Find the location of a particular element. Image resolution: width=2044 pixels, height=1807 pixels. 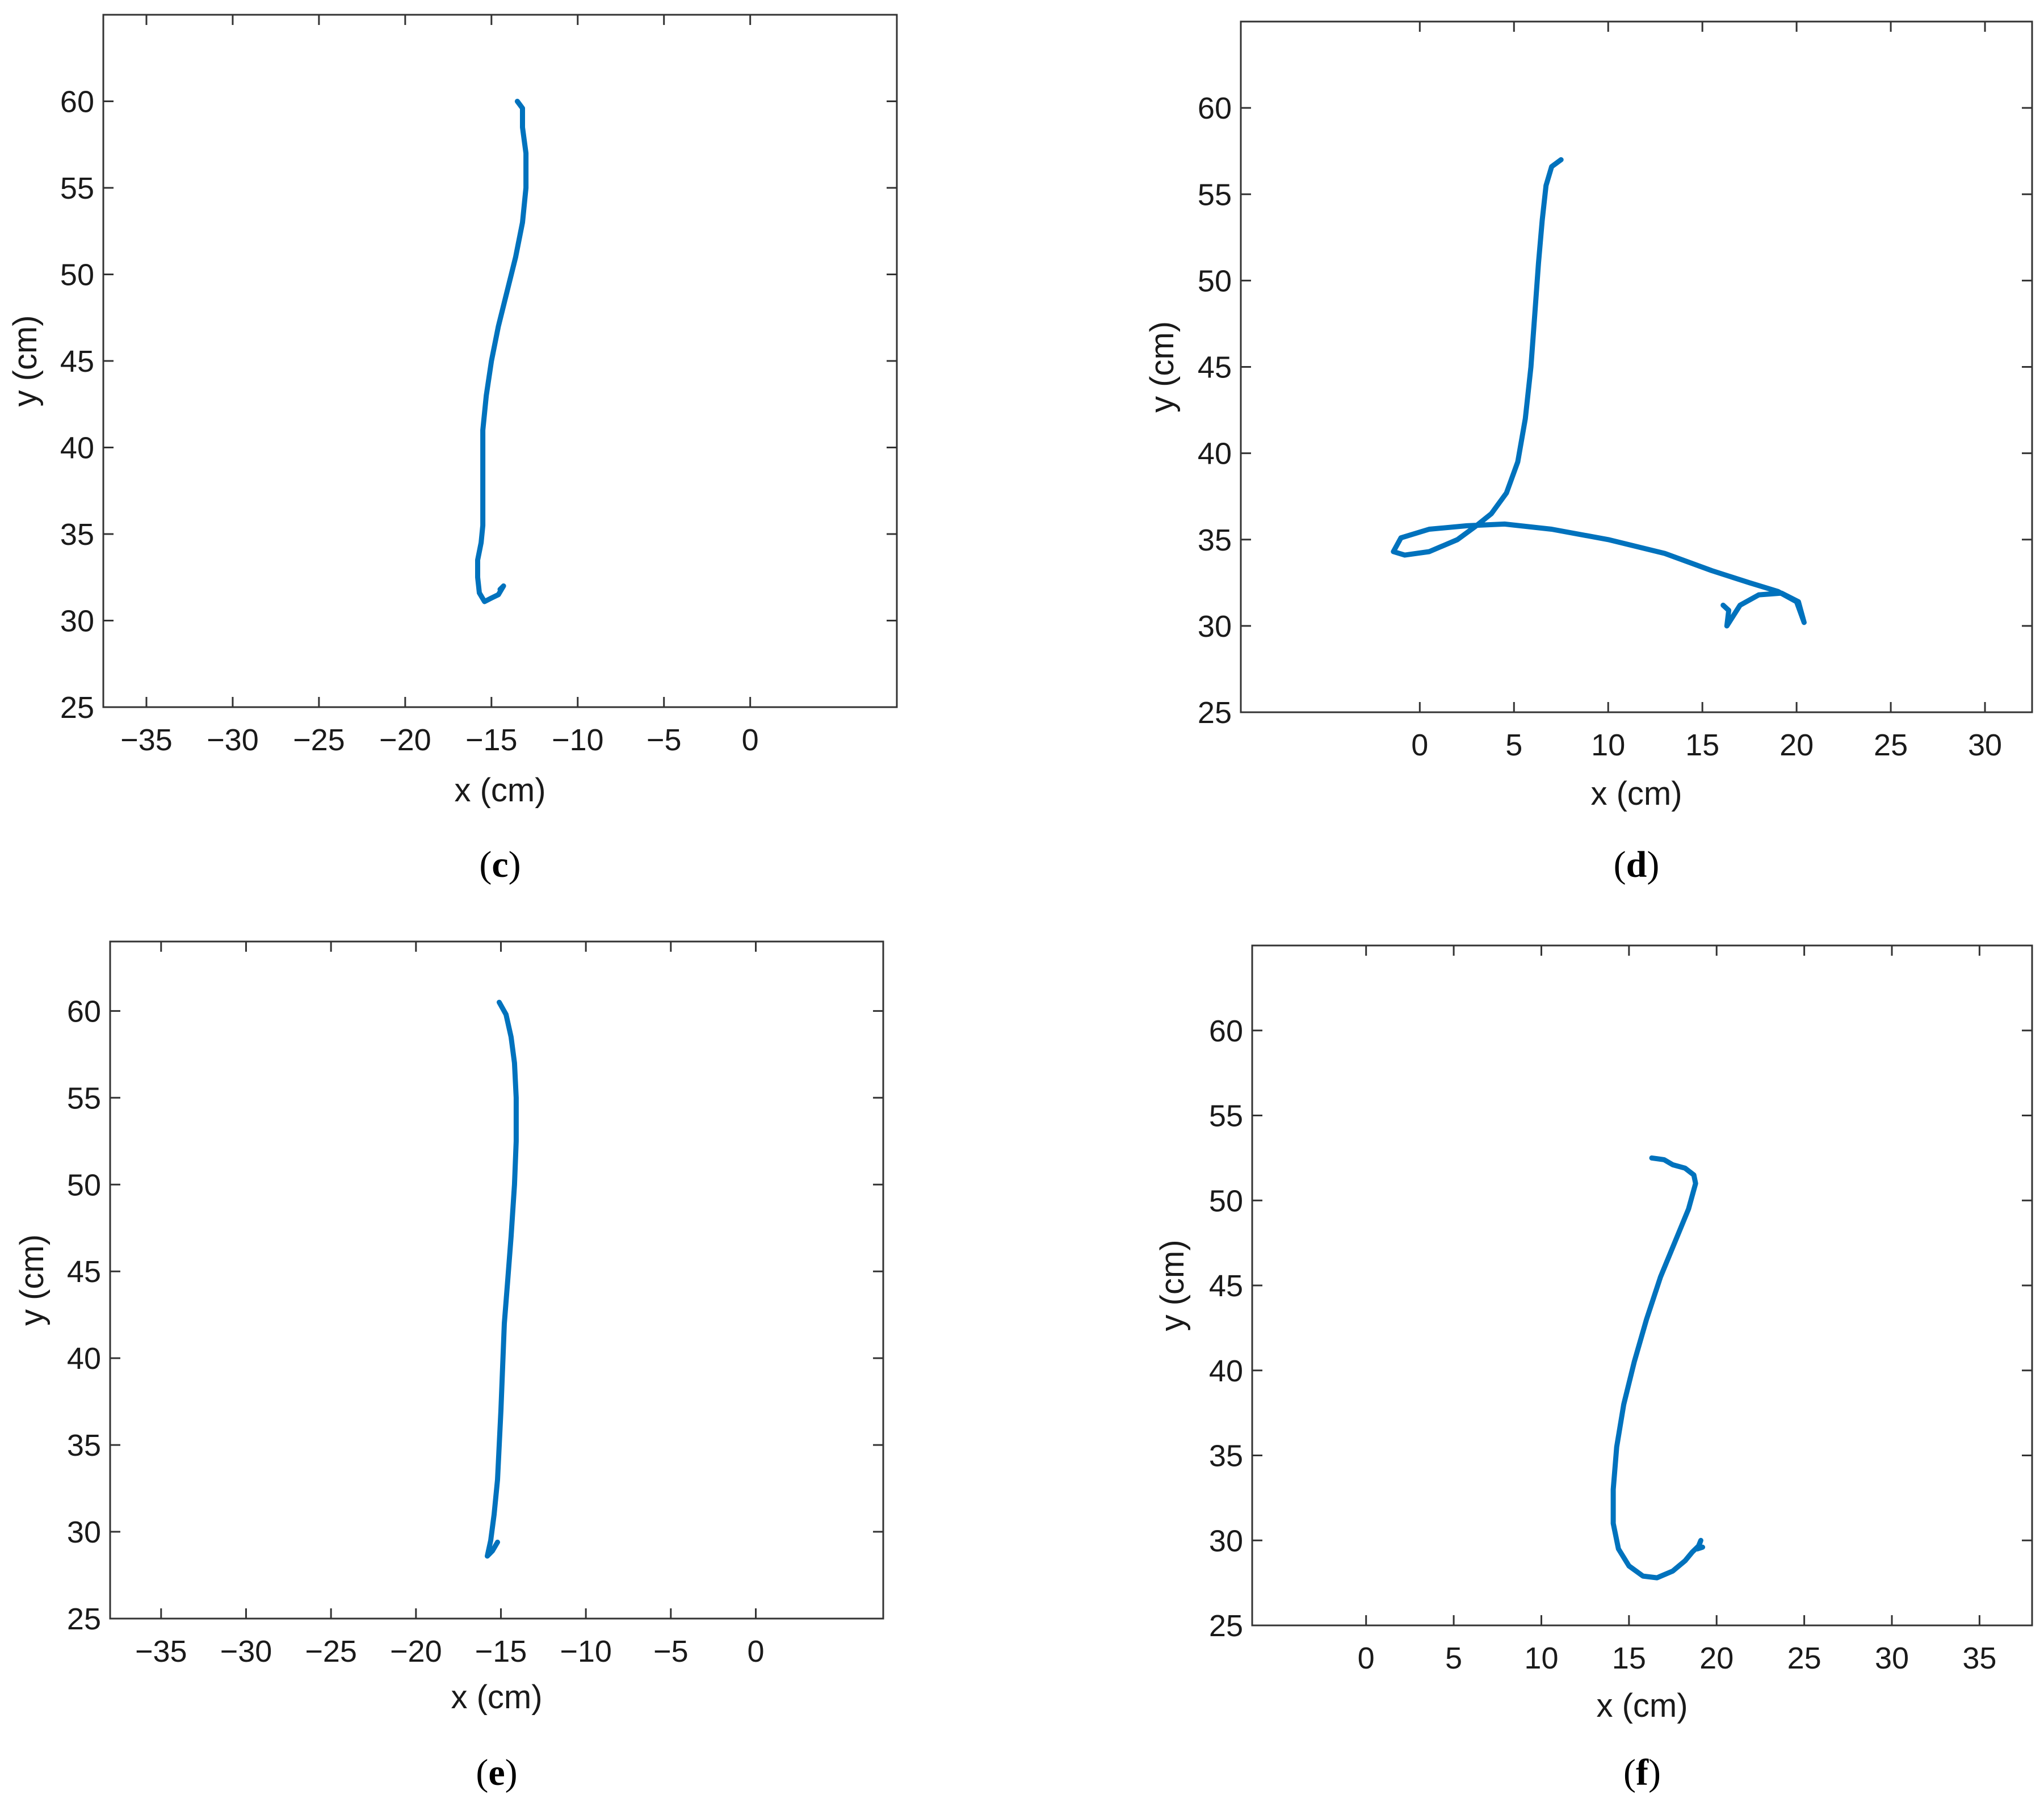

plot-area-d is located at coordinates (1637, 366).